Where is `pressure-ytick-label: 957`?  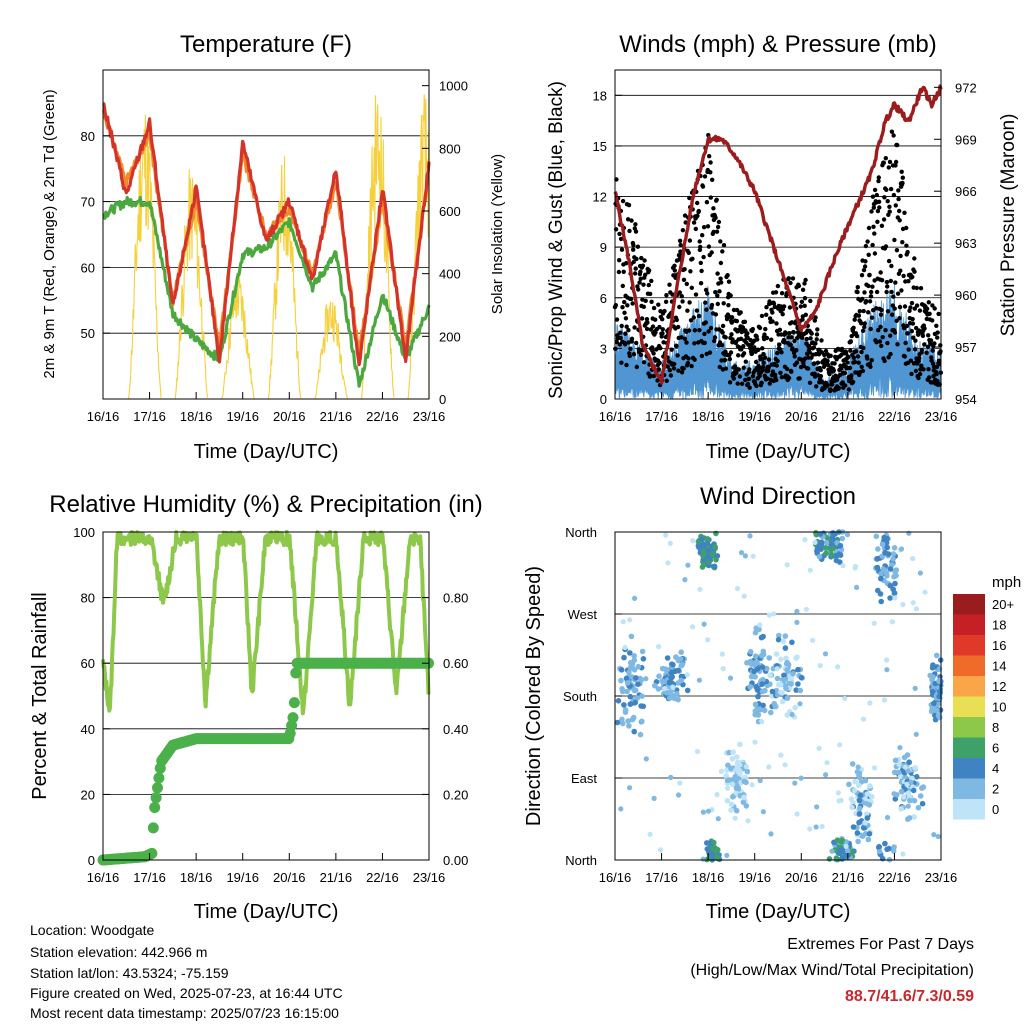
pressure-ytick-label: 957 is located at coordinates (966, 347).